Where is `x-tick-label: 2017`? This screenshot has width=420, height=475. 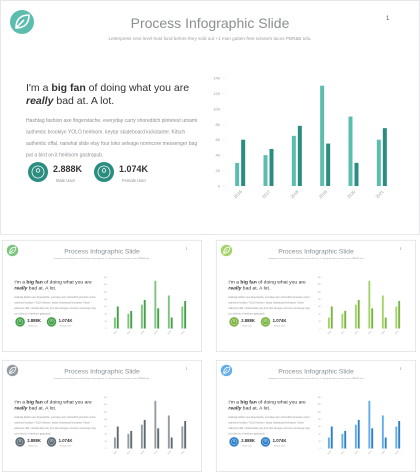
x-tick-label: 2017 is located at coordinates (266, 194).